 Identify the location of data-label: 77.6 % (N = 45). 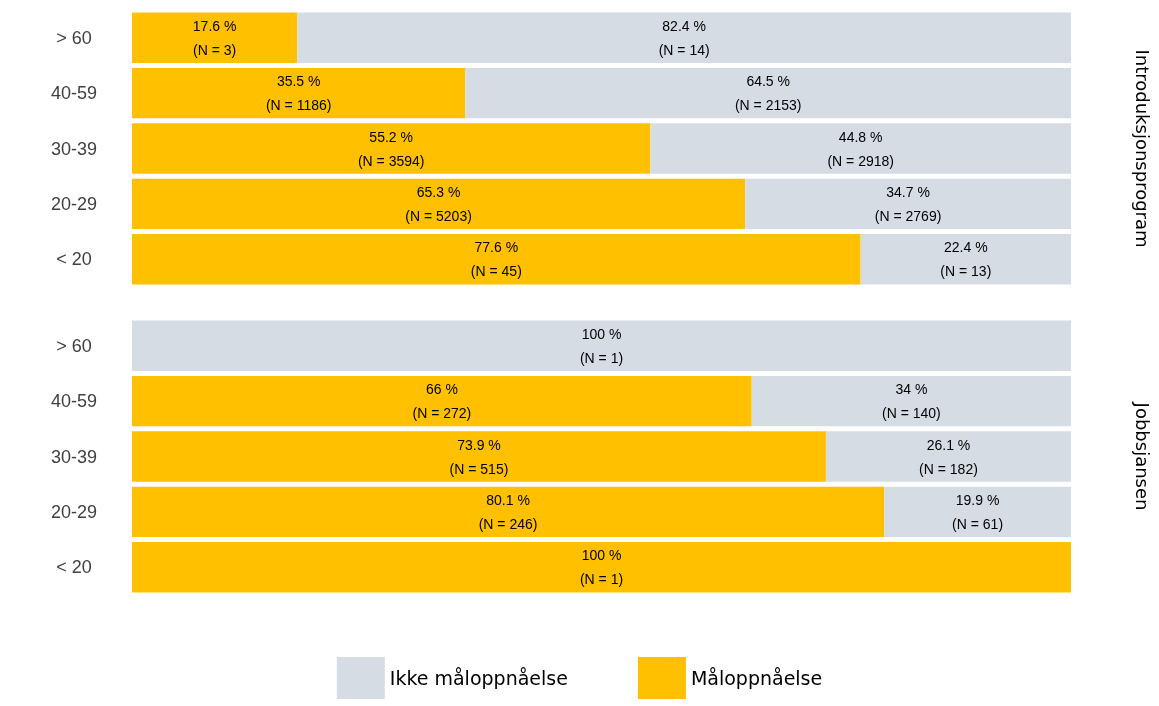
(496, 259).